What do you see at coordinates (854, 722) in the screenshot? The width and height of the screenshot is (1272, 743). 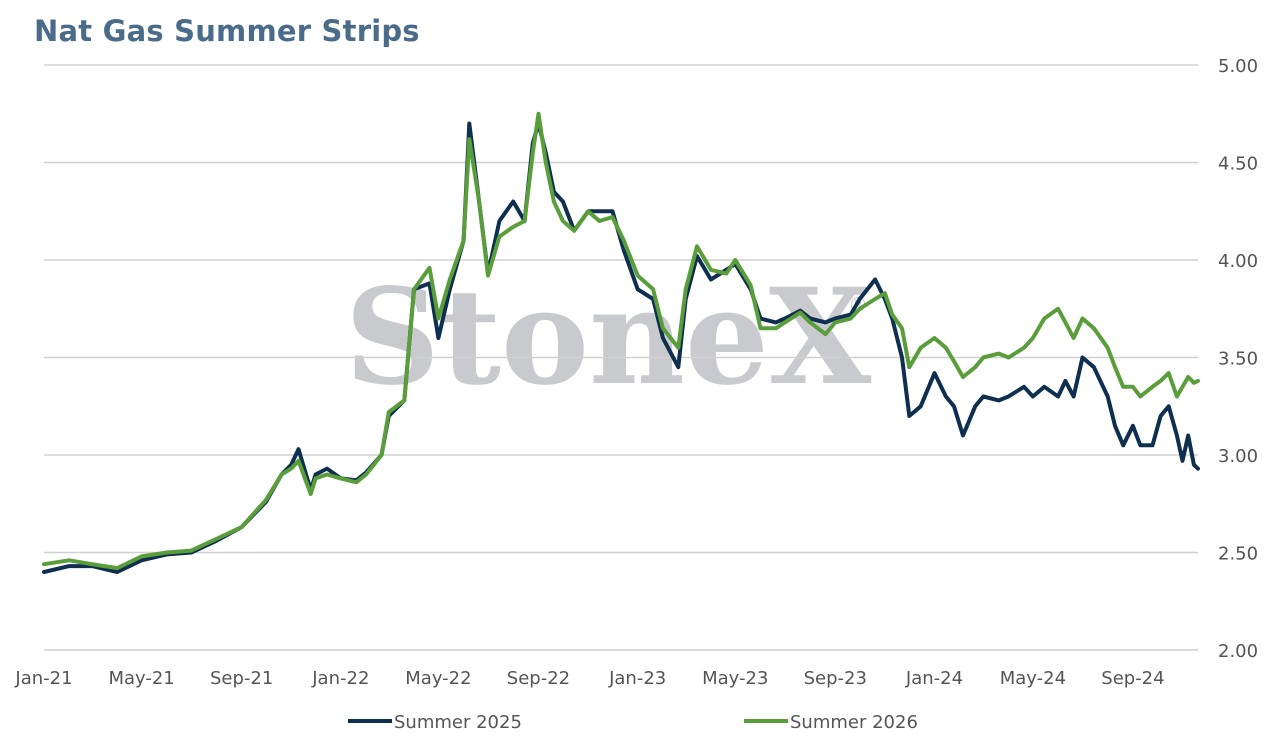 I see `legend-label: Summer 2026` at bounding box center [854, 722].